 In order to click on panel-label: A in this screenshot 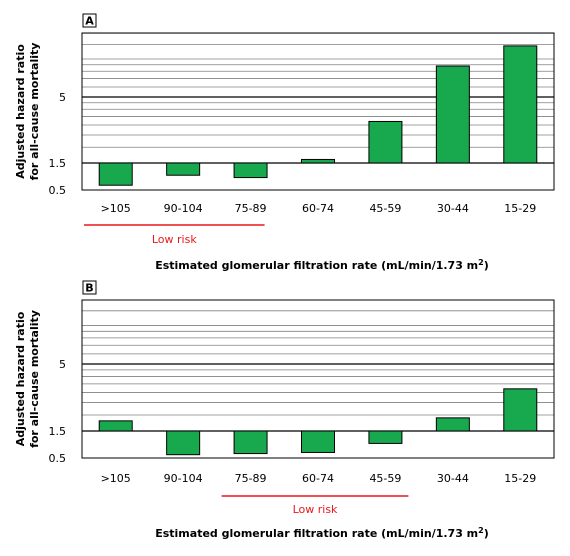, I will do `click(89, 21)`.